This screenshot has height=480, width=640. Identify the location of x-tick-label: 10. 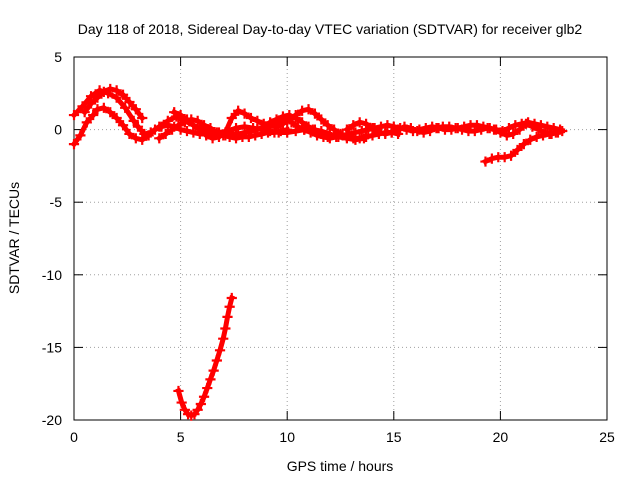
(287, 437).